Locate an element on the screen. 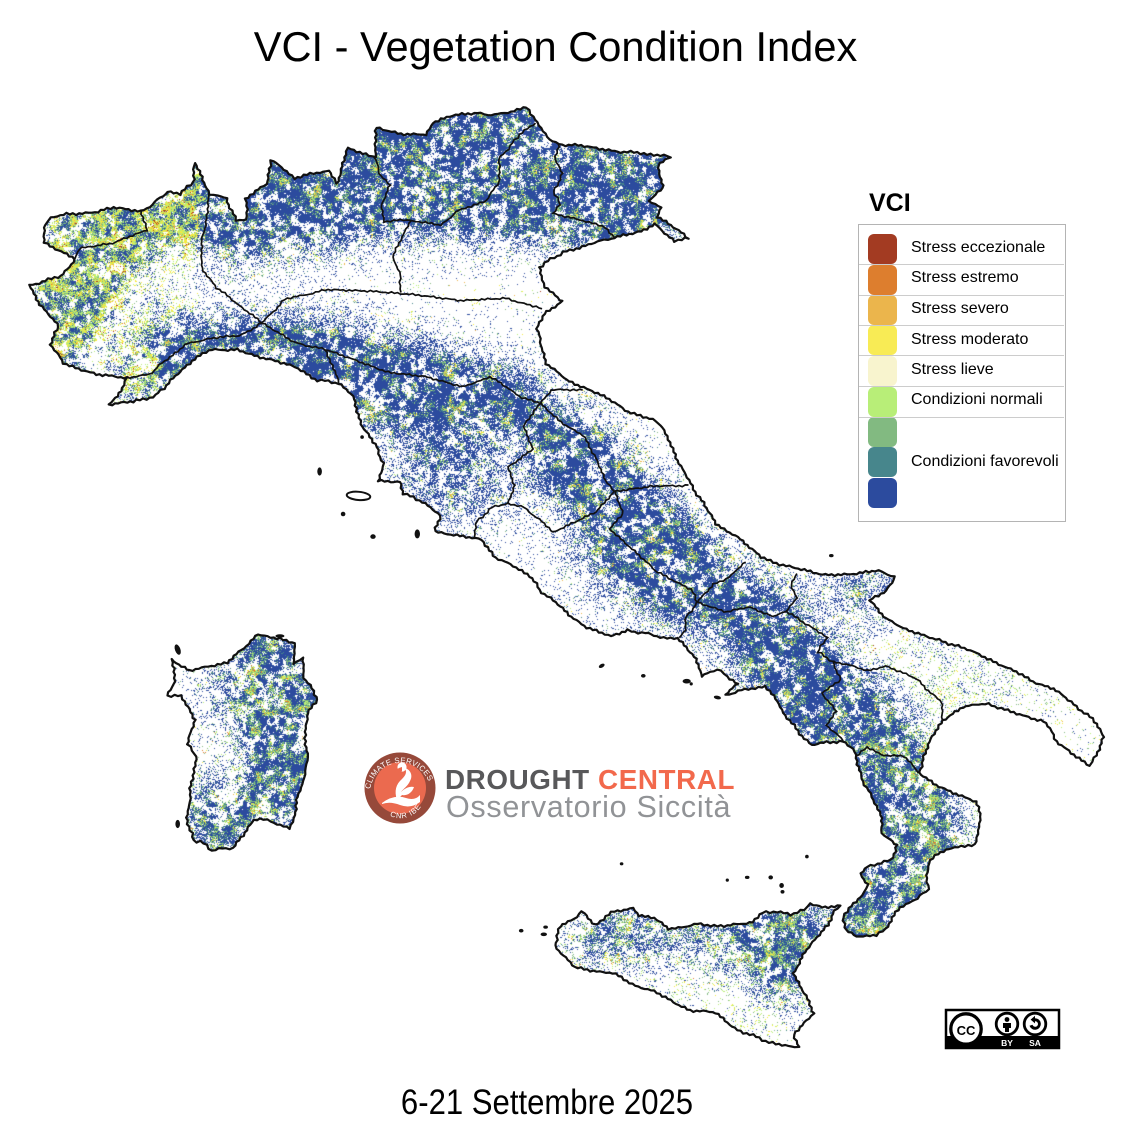 The width and height of the screenshot is (1122, 1137). svg-text: Osservatorio Siccità is located at coordinates (588, 807).